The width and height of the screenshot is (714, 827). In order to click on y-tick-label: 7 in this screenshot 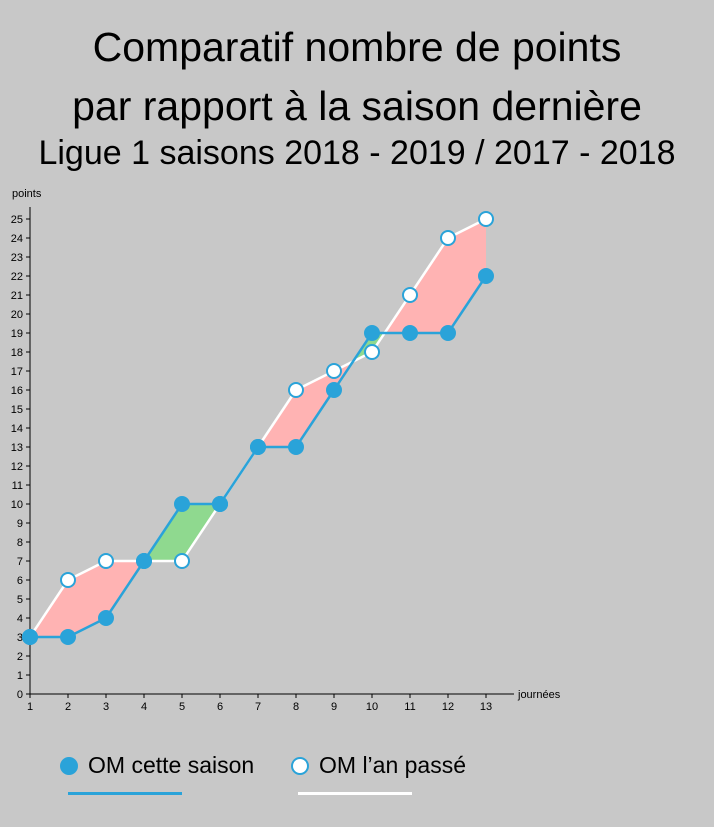, I will do `click(20, 562)`.